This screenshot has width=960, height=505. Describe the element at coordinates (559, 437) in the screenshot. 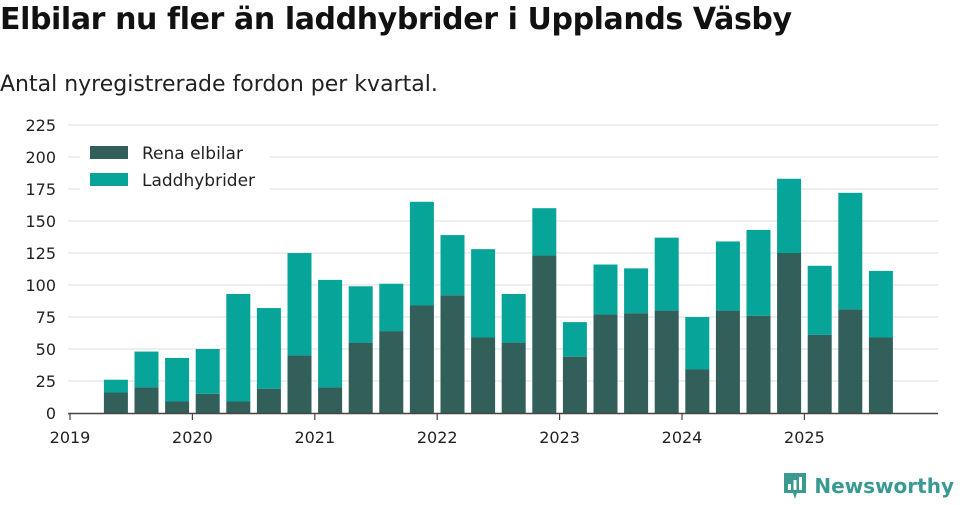

I see `x-tick-label: 2023` at that location.